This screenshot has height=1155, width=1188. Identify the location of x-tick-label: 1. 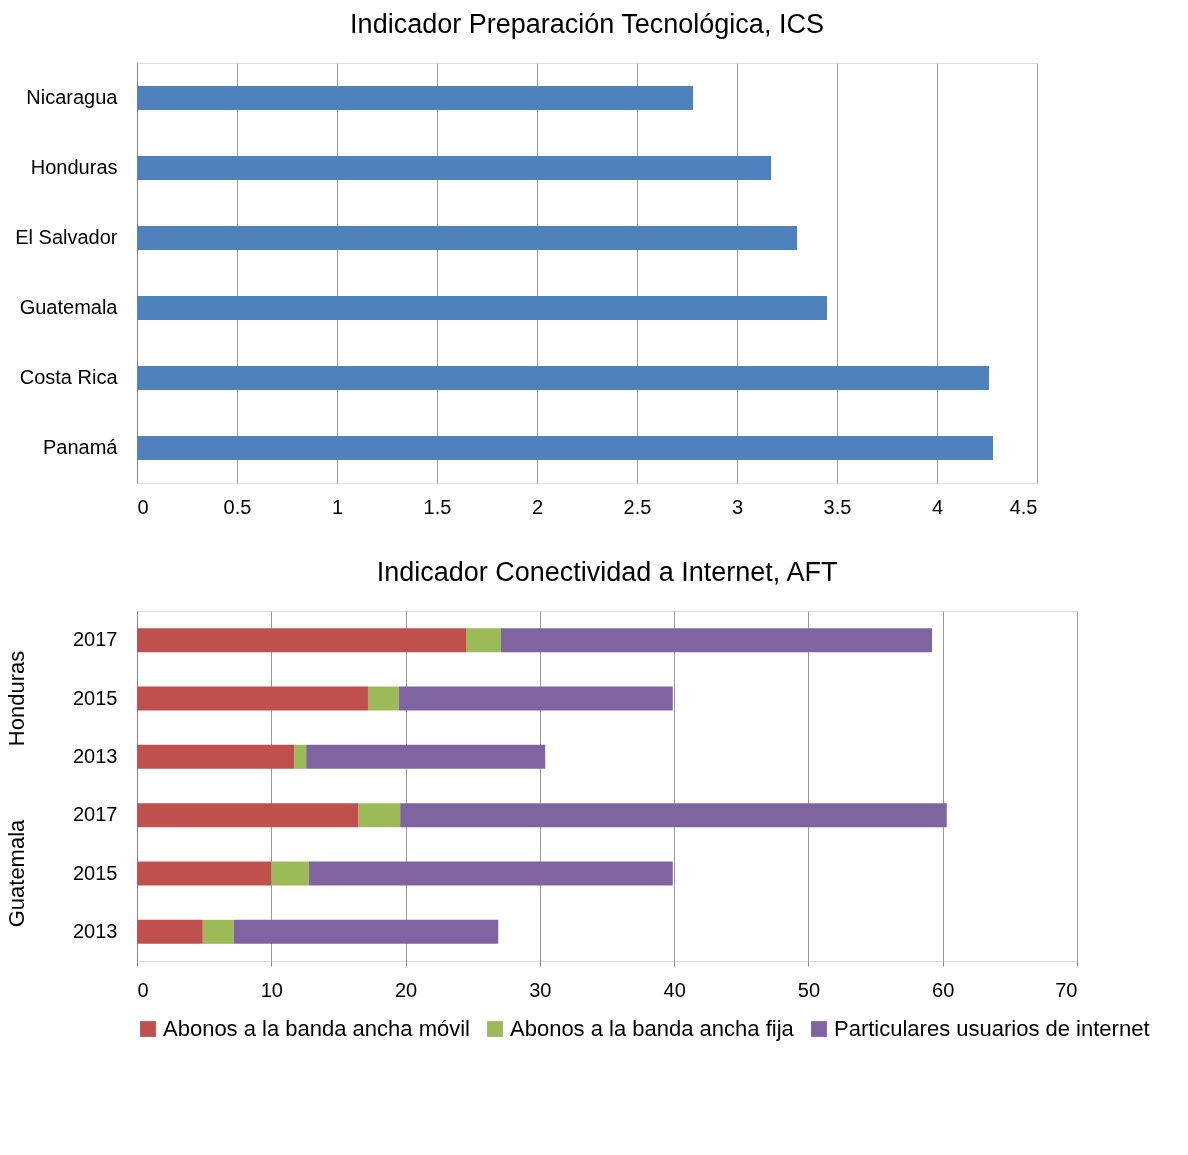
(337, 506).